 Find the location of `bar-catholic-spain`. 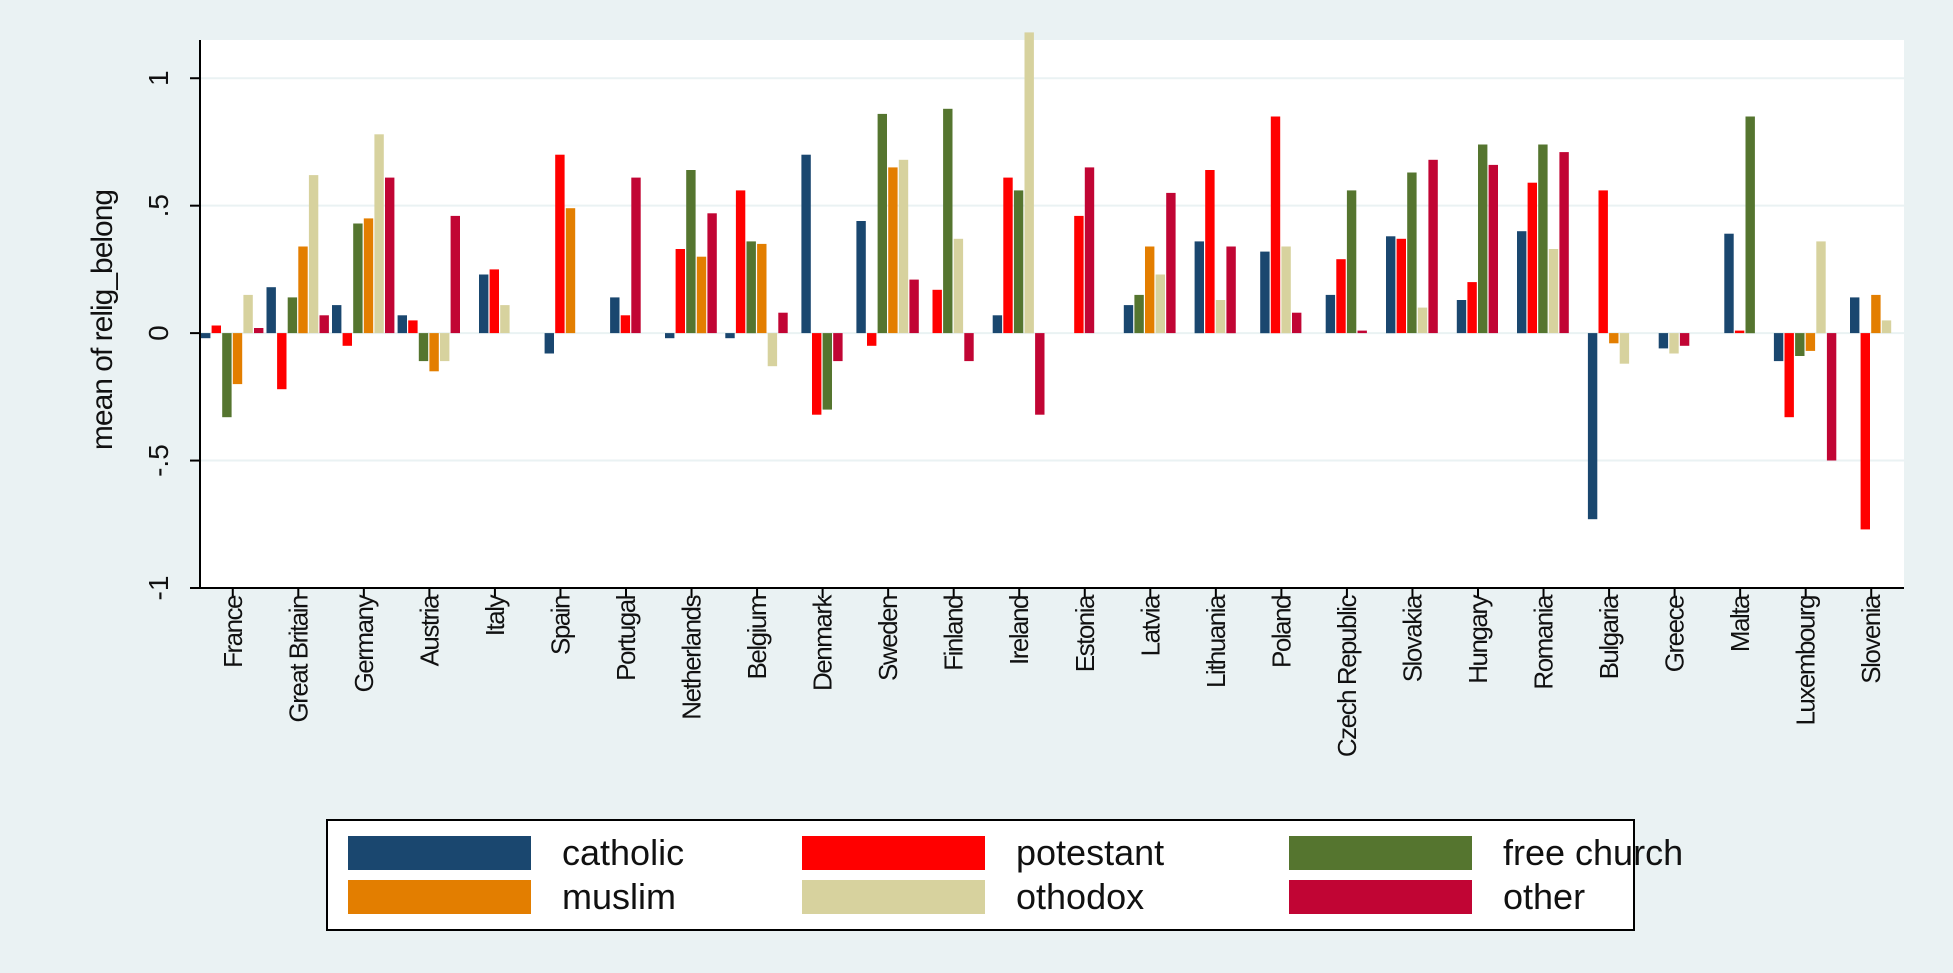

bar-catholic-spain is located at coordinates (549, 343).